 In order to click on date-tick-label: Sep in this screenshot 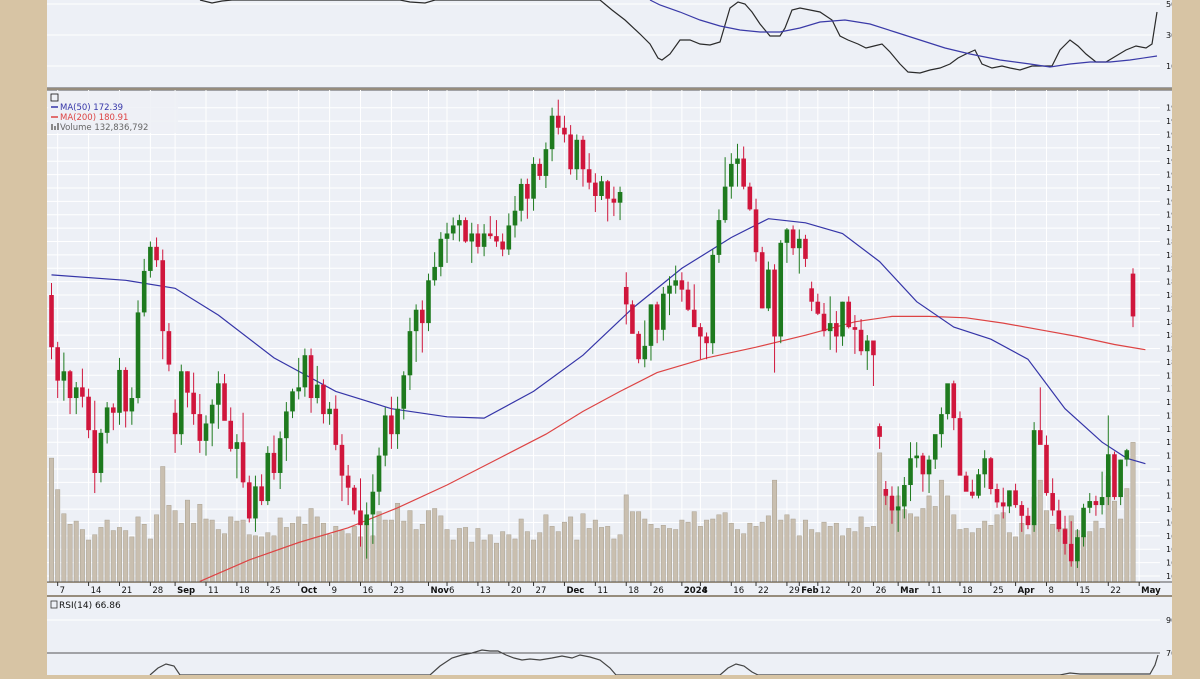, I will do `click(186, 591)`.